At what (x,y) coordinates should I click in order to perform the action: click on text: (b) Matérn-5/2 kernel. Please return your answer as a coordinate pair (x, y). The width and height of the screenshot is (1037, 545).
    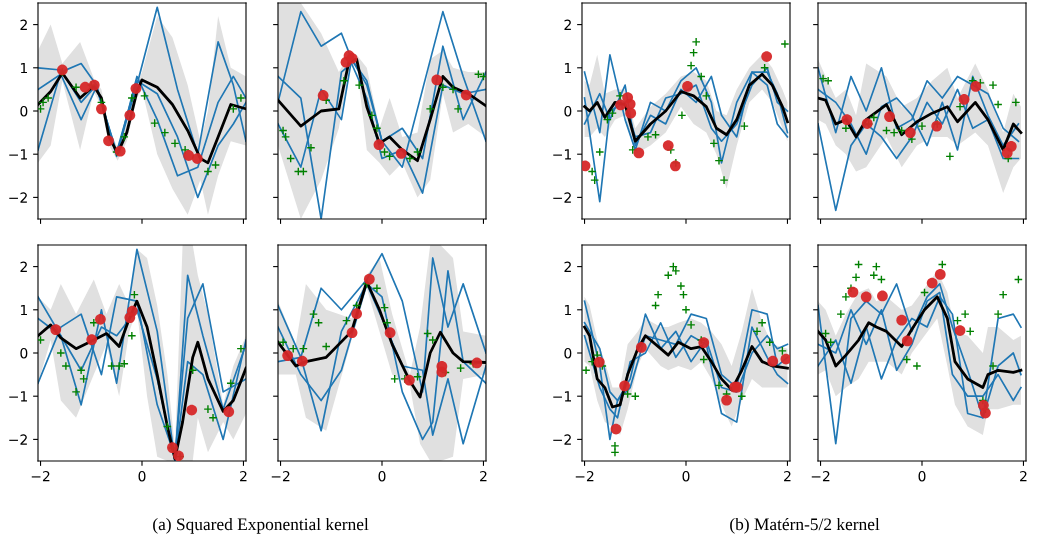
    Looking at the image, I should click on (805, 525).